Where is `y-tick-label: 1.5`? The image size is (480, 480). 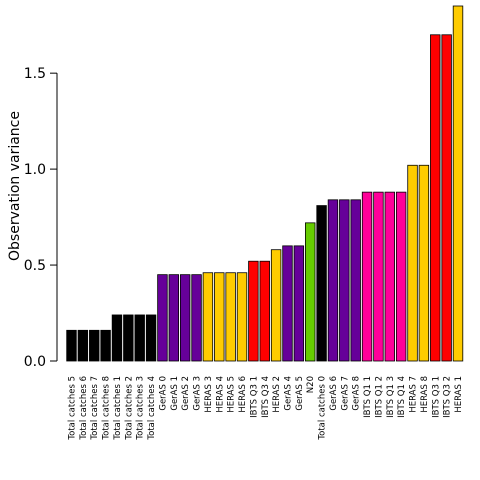 y-tick-label: 1.5 is located at coordinates (35, 74).